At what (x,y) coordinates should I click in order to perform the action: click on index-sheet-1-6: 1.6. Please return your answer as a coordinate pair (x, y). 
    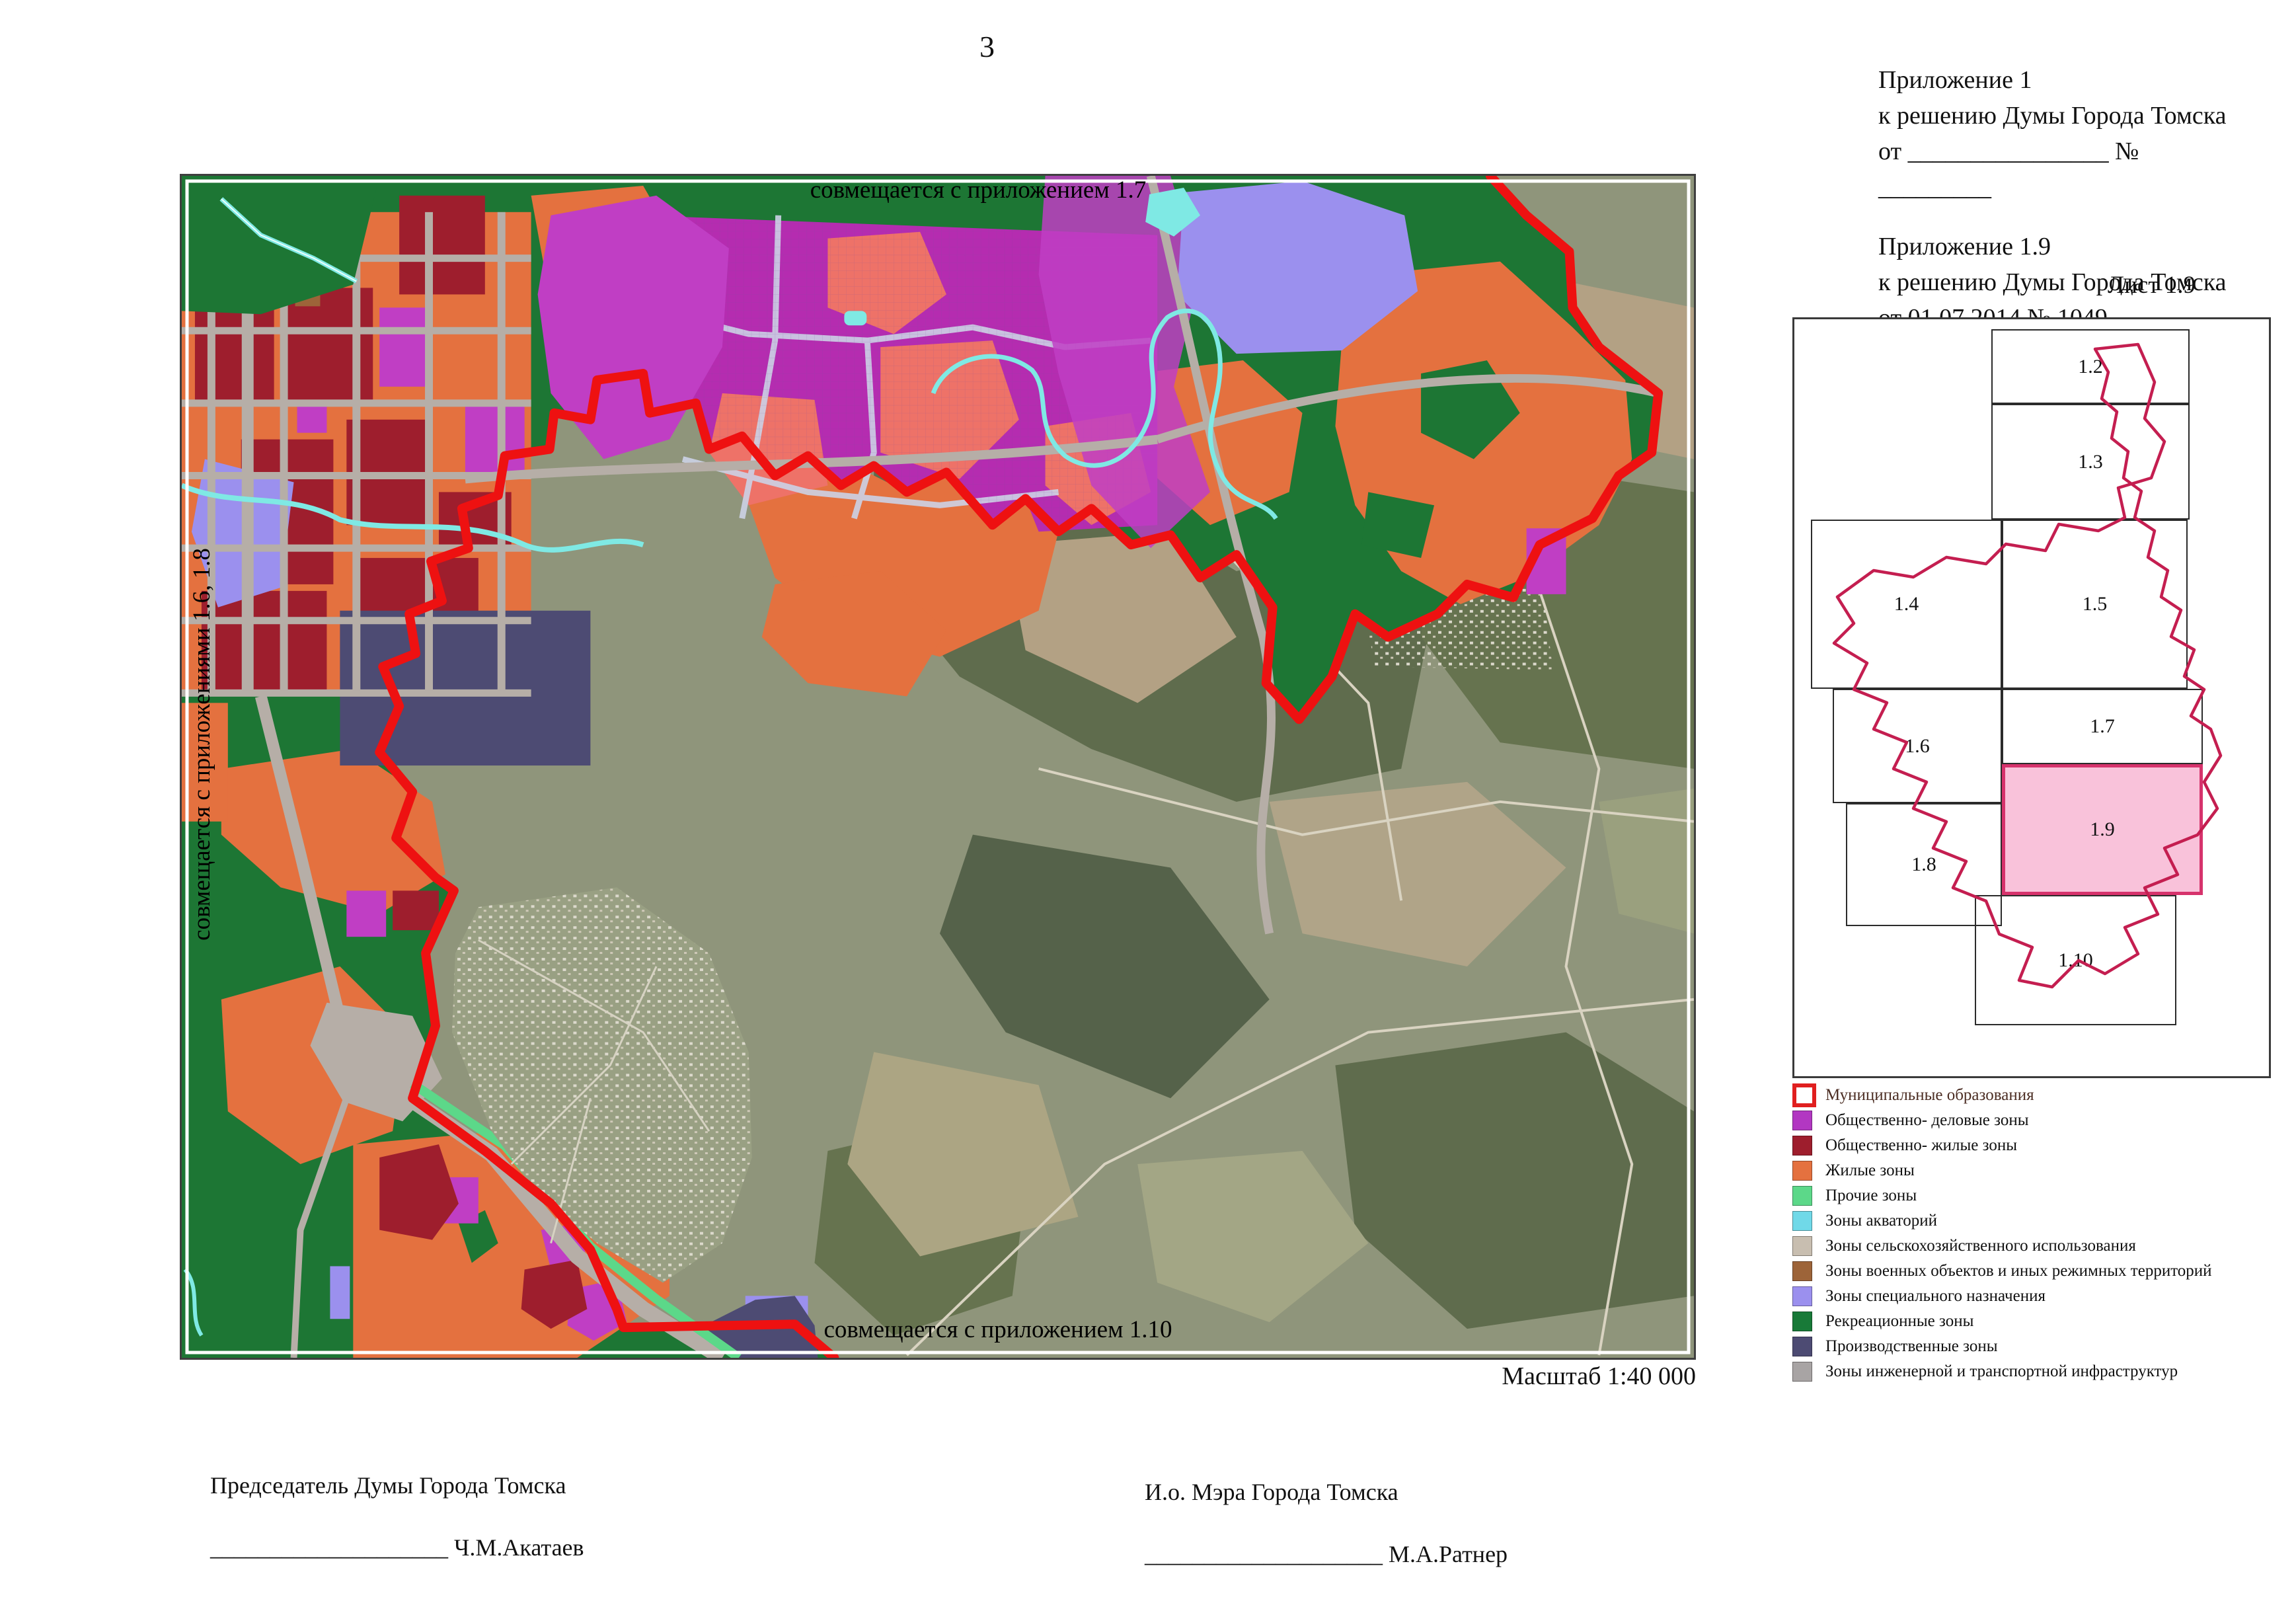
    Looking at the image, I should click on (1917, 746).